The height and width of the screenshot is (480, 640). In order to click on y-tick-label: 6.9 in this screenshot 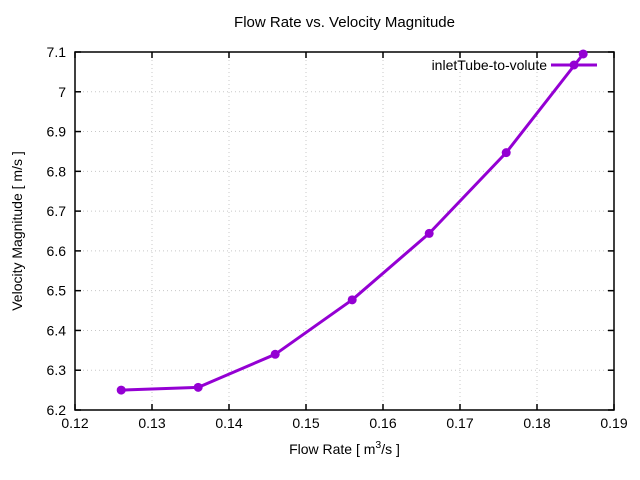, I will do `click(57, 132)`.